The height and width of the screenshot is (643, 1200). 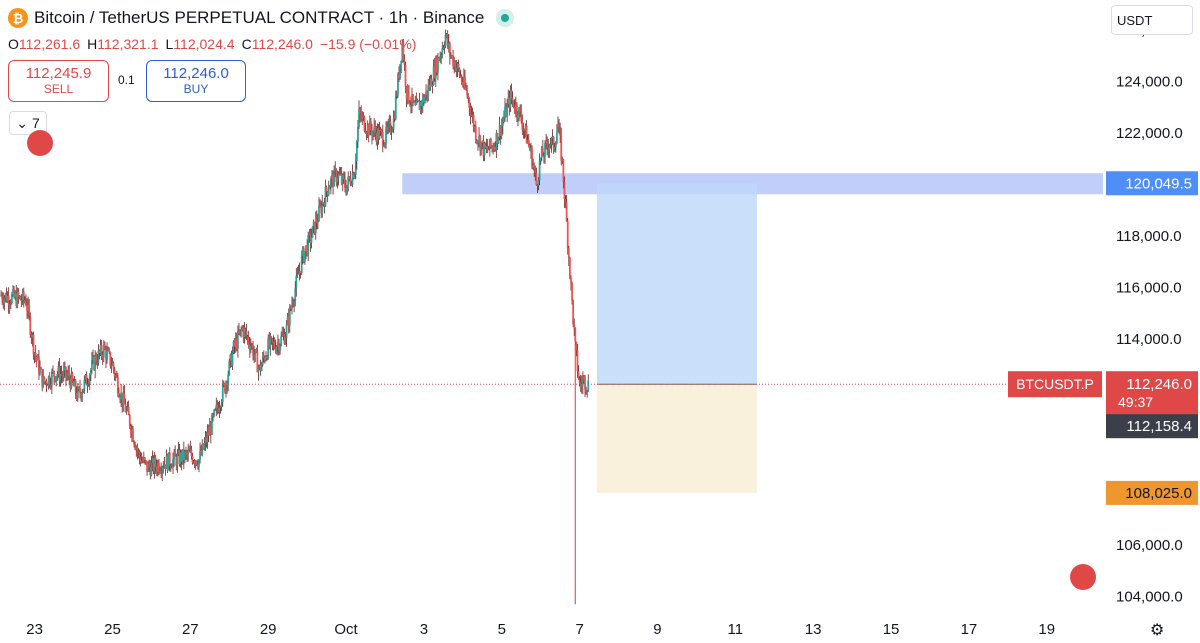 I want to click on buy-button: 112,246.0 BUY, so click(x=196, y=81).